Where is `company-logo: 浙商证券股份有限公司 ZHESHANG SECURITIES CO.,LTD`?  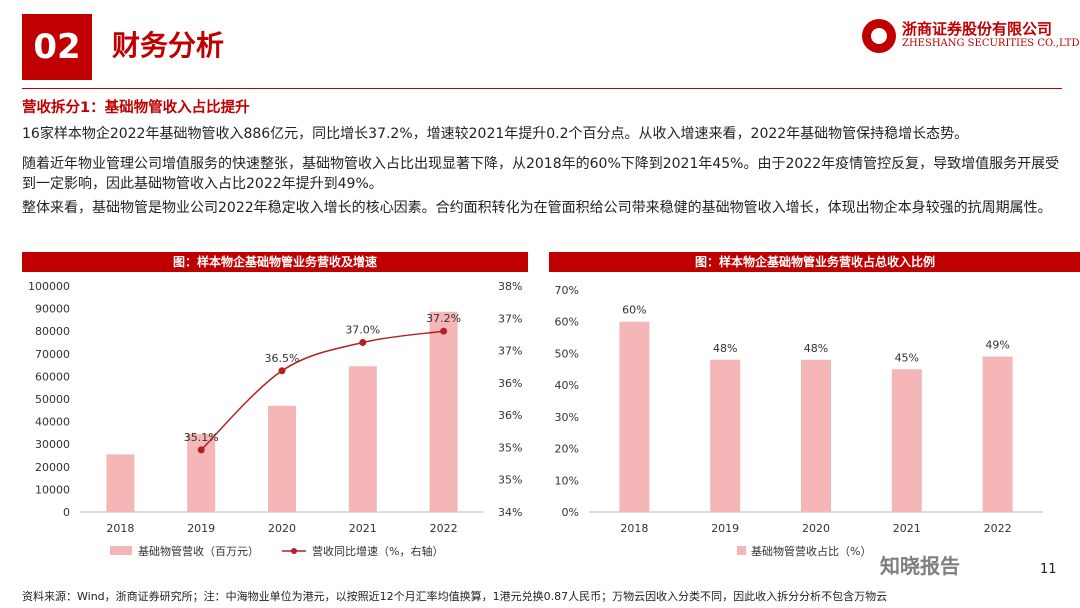 company-logo: 浙商证券股份有限公司 ZHESHANG SECURITIES CO.,LTD is located at coordinates (970, 36).